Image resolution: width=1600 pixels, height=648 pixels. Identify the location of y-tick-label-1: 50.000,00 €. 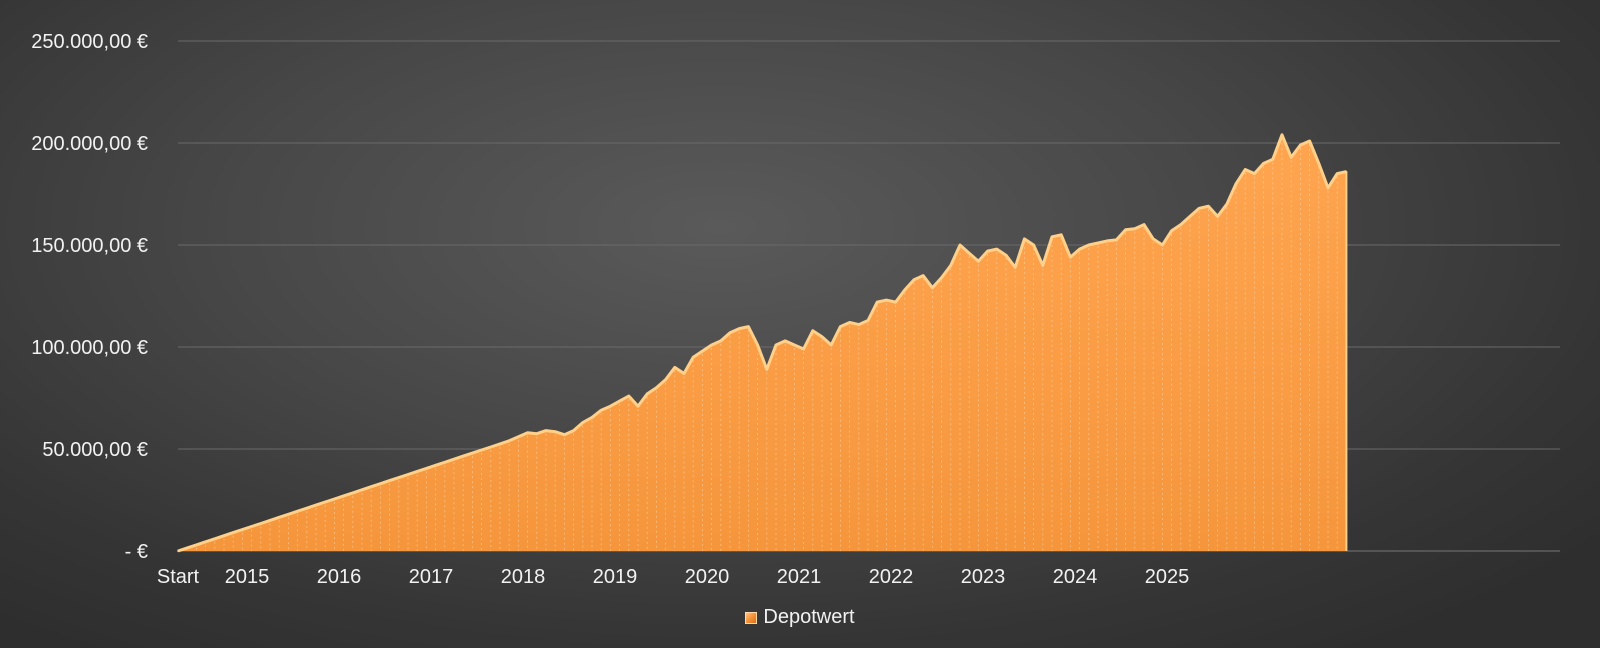
(95, 450).